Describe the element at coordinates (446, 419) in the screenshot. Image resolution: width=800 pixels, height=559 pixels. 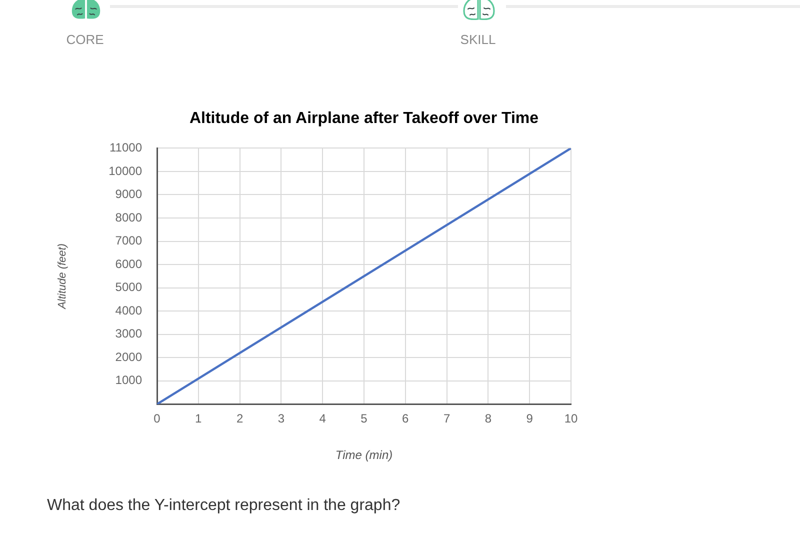
I see `x-tick-label: 7` at that location.